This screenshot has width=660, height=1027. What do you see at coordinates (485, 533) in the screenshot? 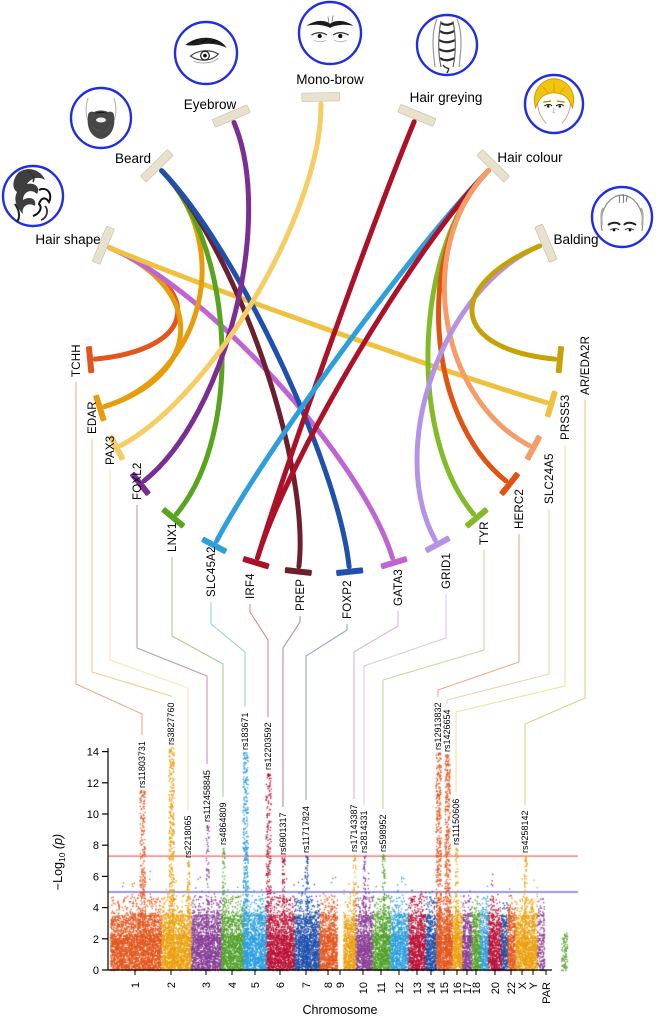
I see `gene-label-tyr: TYR` at bounding box center [485, 533].